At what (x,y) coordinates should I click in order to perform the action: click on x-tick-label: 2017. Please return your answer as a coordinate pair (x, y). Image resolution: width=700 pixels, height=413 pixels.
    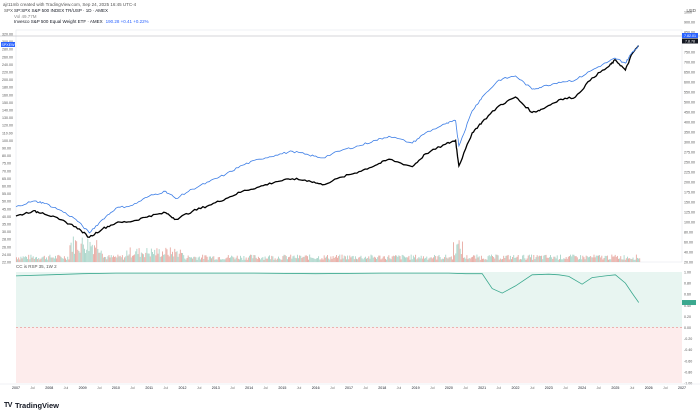
    Looking at the image, I should click on (349, 388).